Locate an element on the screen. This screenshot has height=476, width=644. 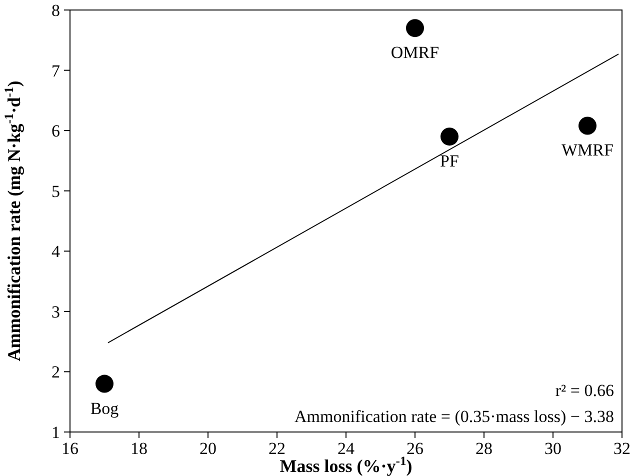
y-tick-label: 7 is located at coordinates (56, 70).